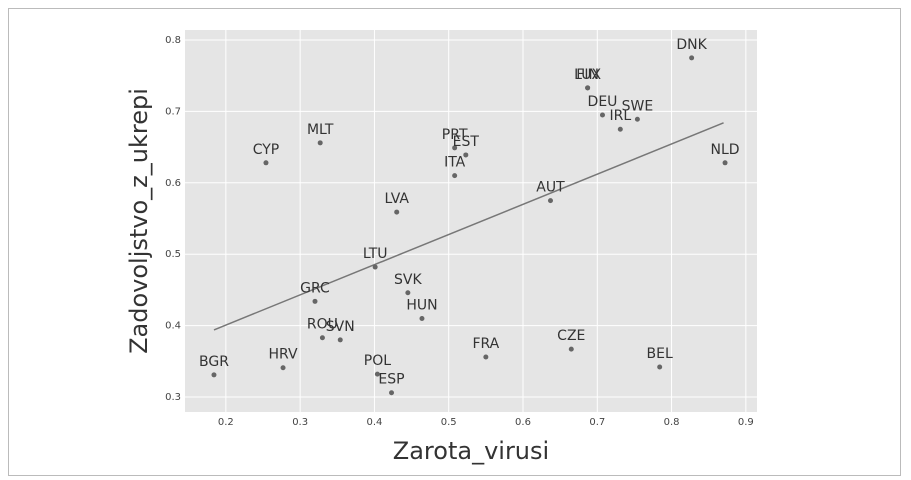 Image resolution: width=911 pixels, height=480 pixels. Describe the element at coordinates (322, 325) in the screenshot. I see `point-label: ROU` at that location.